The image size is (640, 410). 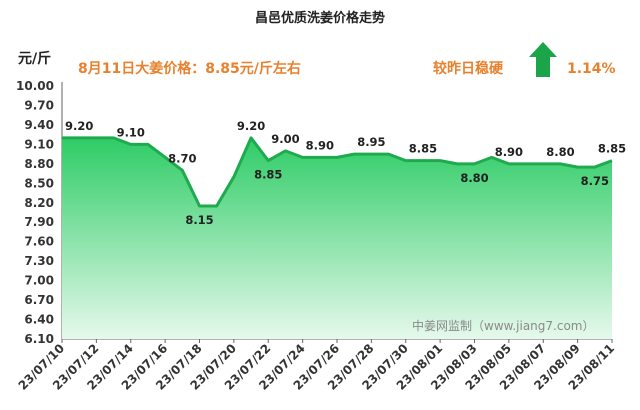 I want to click on y-tick-label: 9.40, so click(x=39, y=125).